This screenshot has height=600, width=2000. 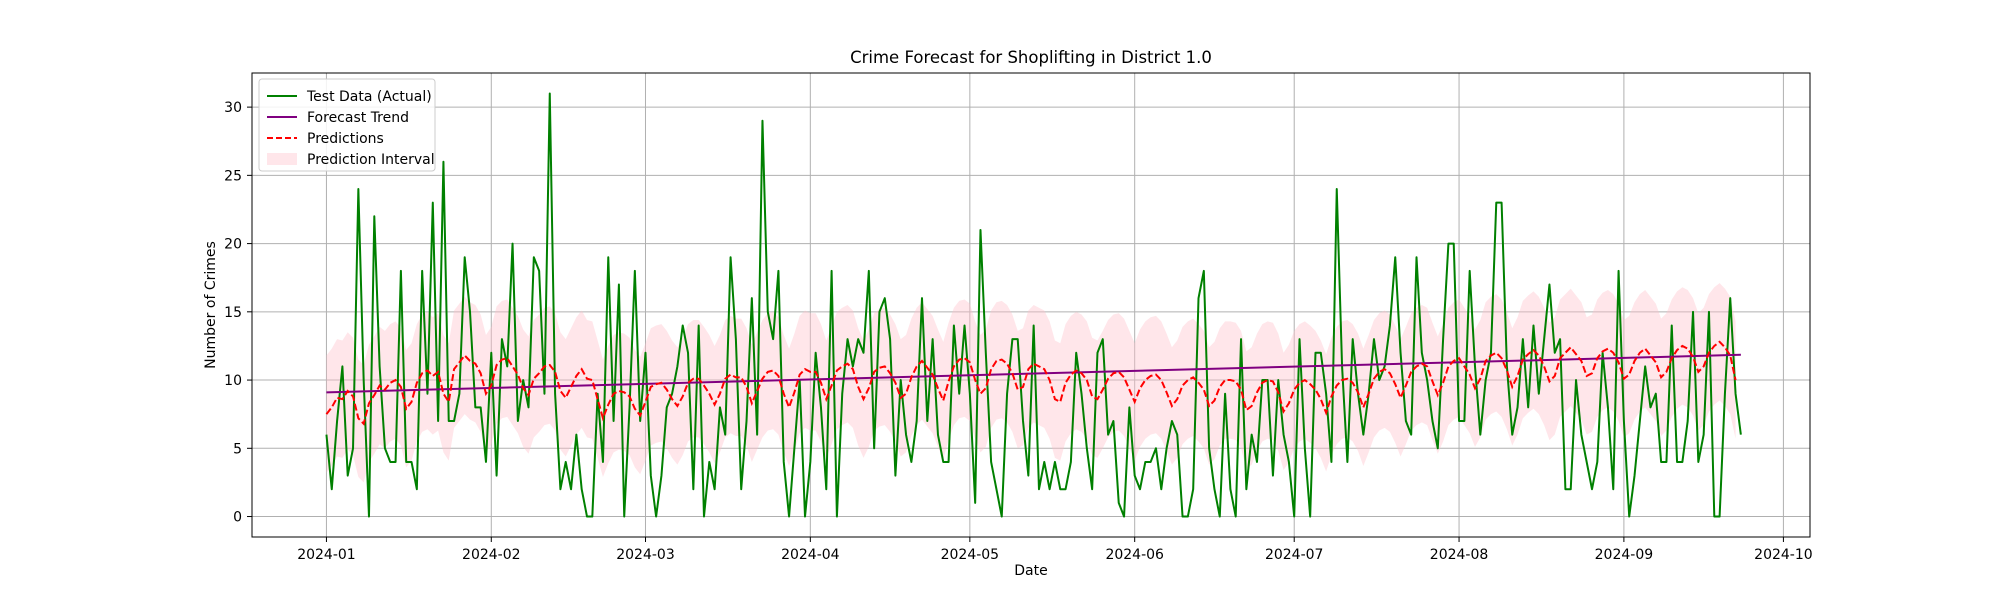 I want to click on y-axis-ticks: 0 5 10 15 20 25 30, so click(x=238, y=313).